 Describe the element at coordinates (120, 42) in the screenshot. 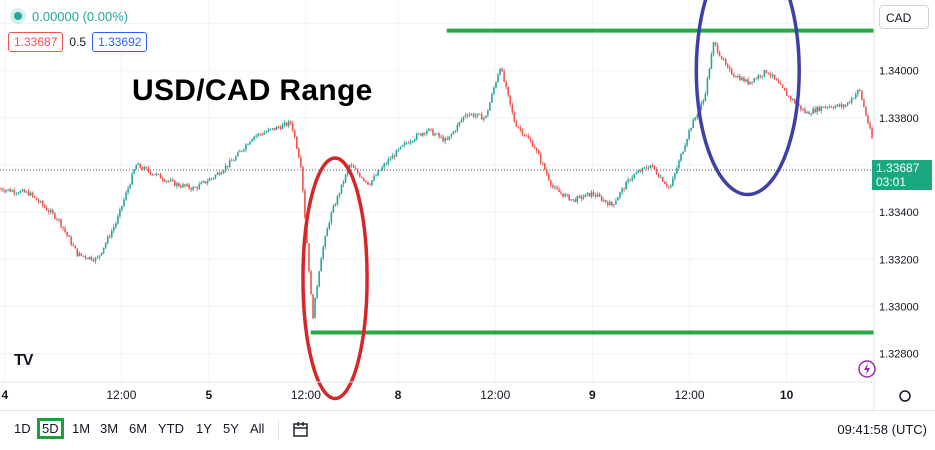

I see `ask-price: 1.33692` at that location.